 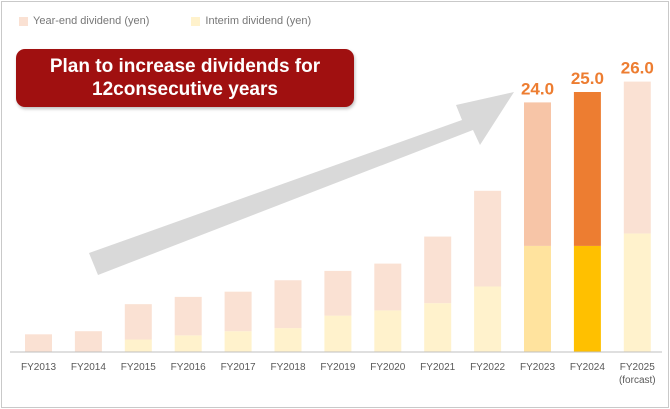 I want to click on x-tick-label-fy2024: FY2024, so click(x=587, y=367).